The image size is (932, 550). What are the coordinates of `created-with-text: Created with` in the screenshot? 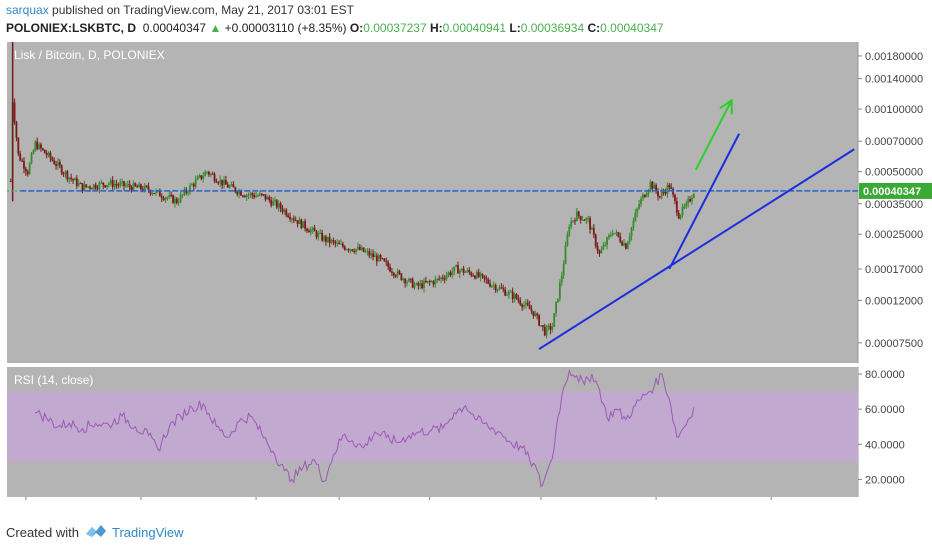 It's located at (42, 532).